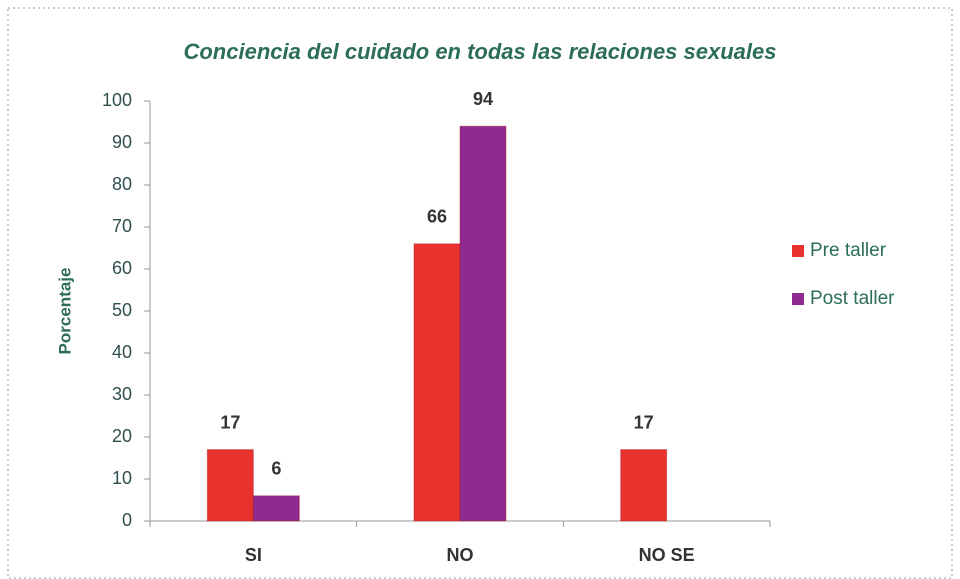  I want to click on y-tick-label: 30, so click(122, 394).